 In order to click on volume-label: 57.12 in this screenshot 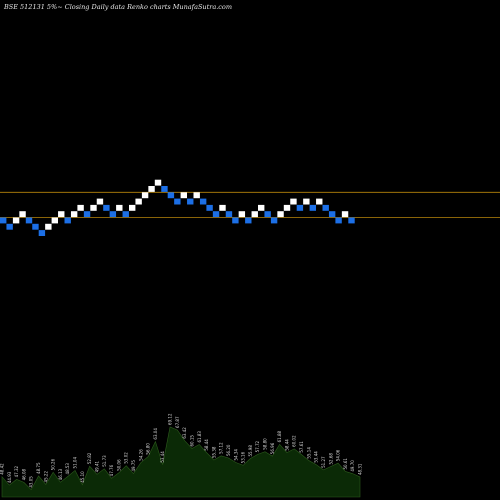, I will do `click(221, 448)`.